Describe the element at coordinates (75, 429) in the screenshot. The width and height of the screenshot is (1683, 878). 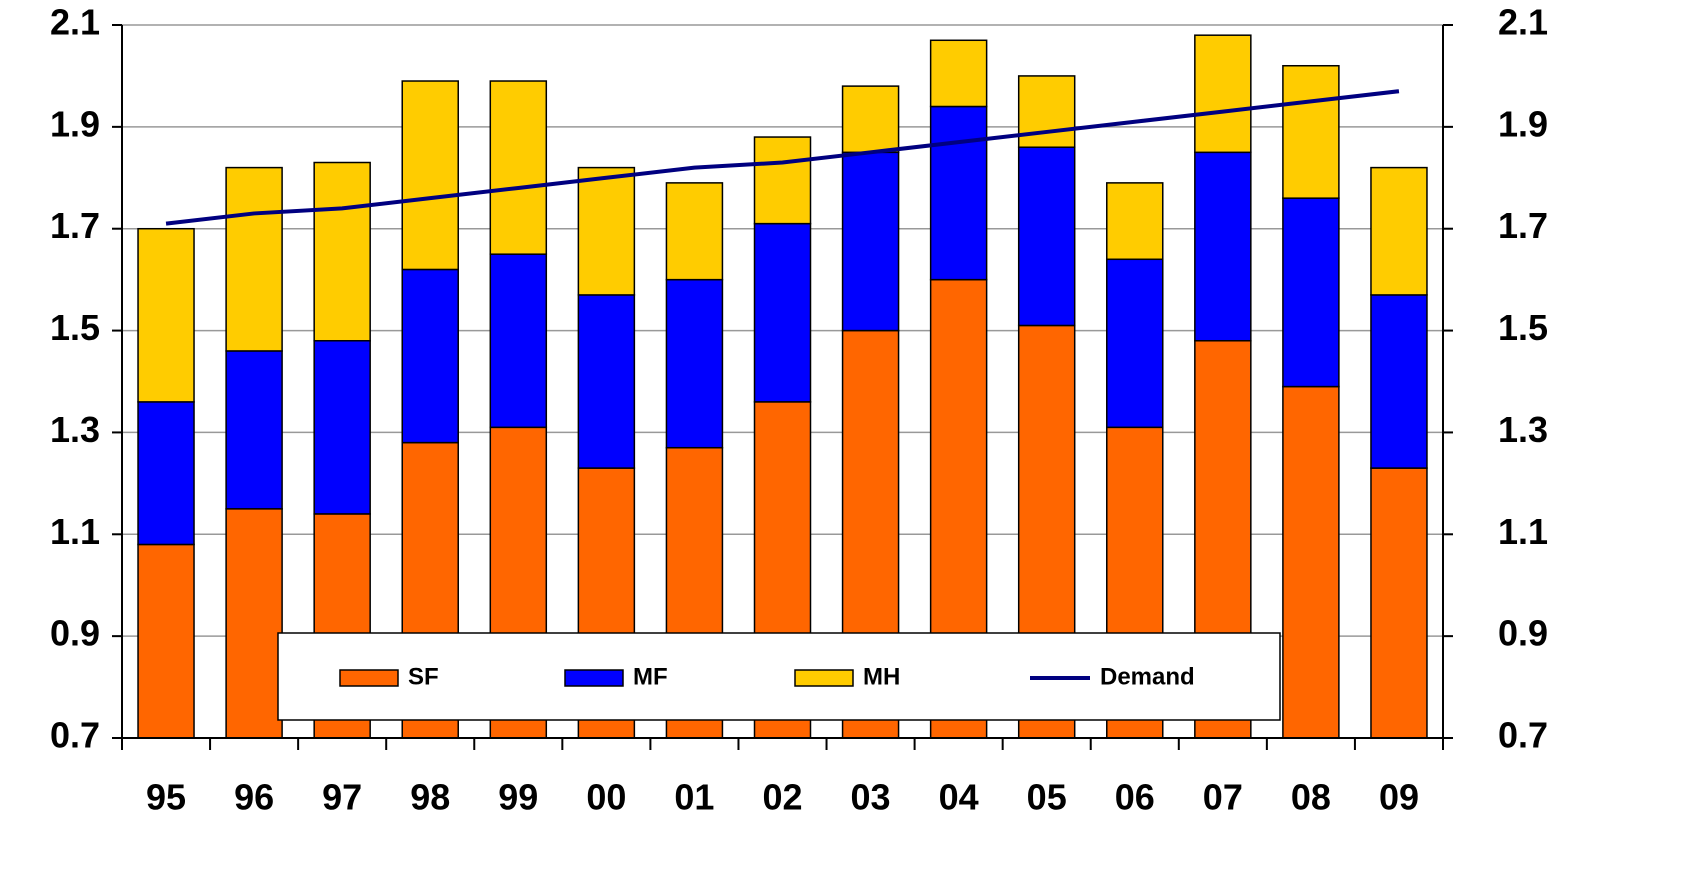
I see `y-tick-label: 1.3` at that location.